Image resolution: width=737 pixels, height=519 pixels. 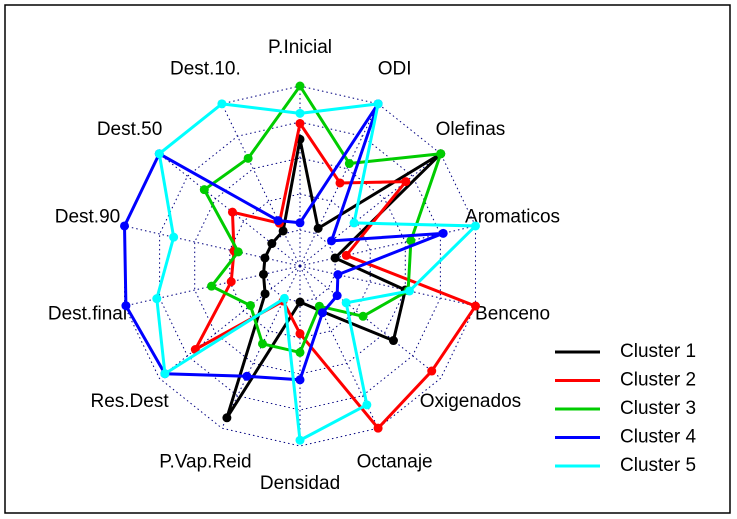 I want to click on axis-label: Dest.90, so click(x=87, y=217).